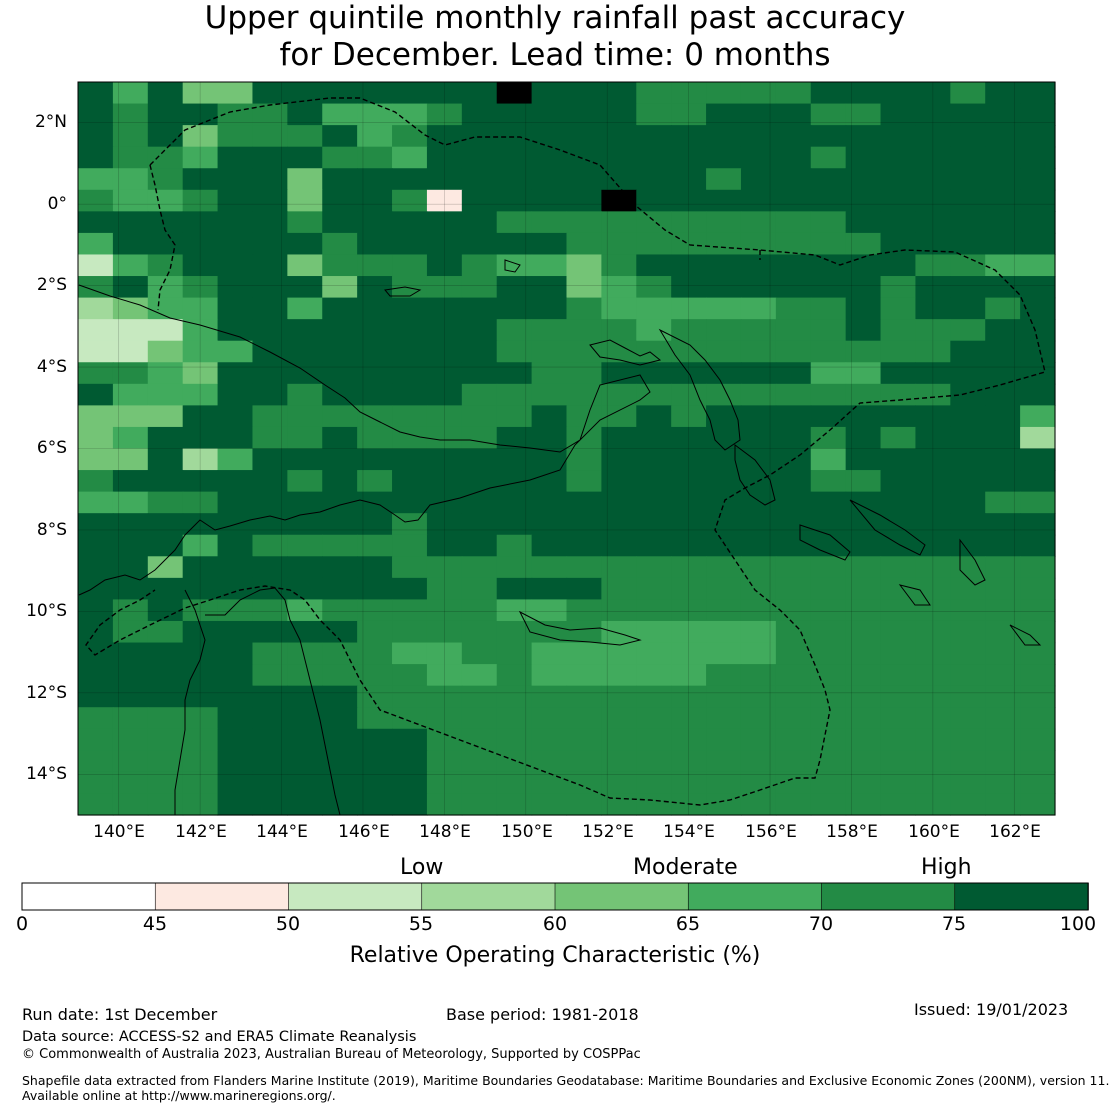  Describe the element at coordinates (190, 702) in the screenshot. I see `cape-york-coastline` at that location.